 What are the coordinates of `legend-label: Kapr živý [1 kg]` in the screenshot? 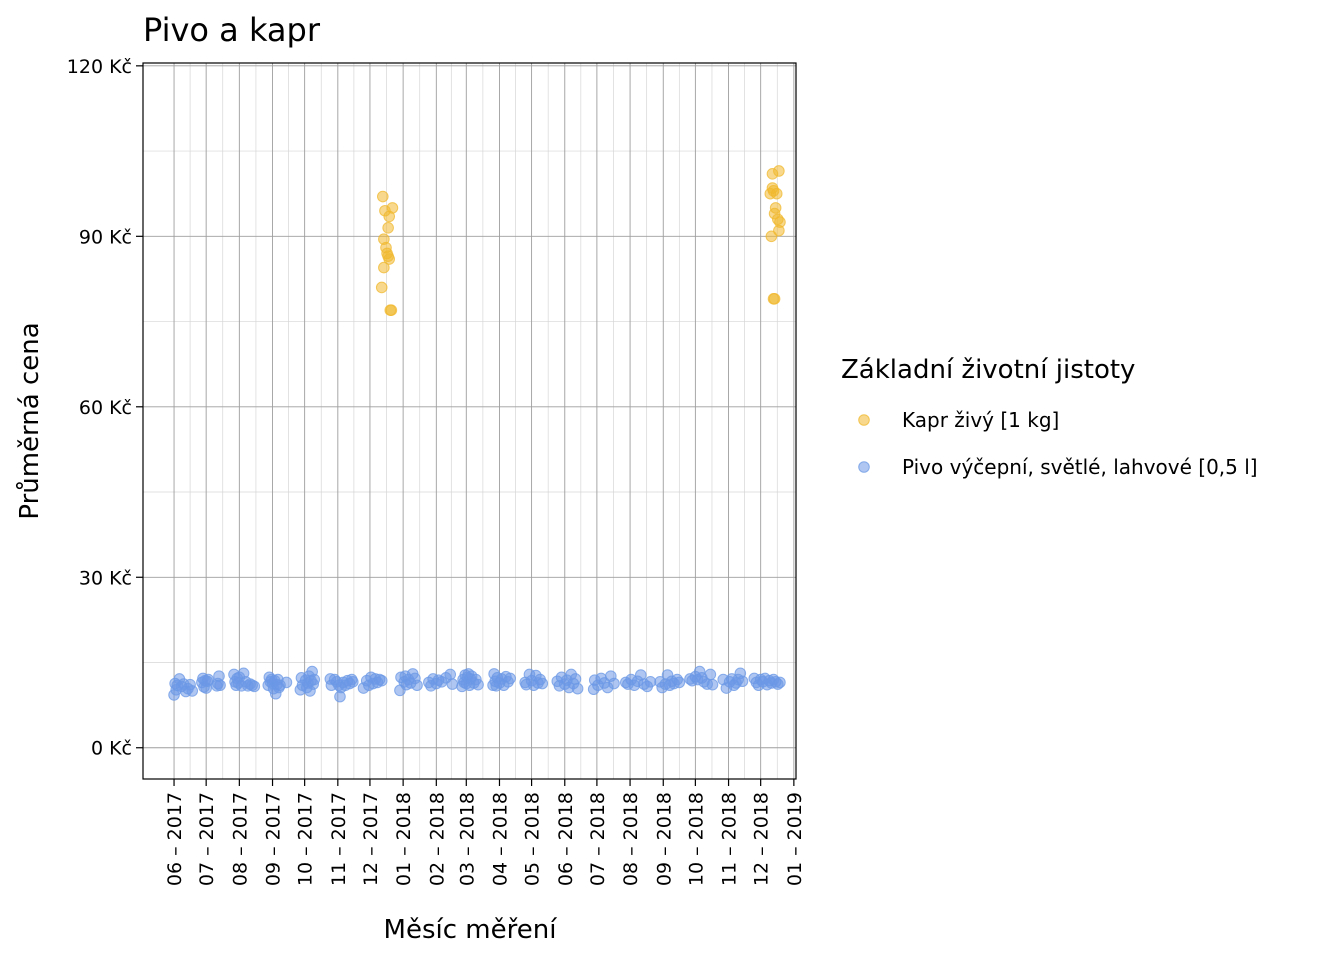 It's located at (980, 420).